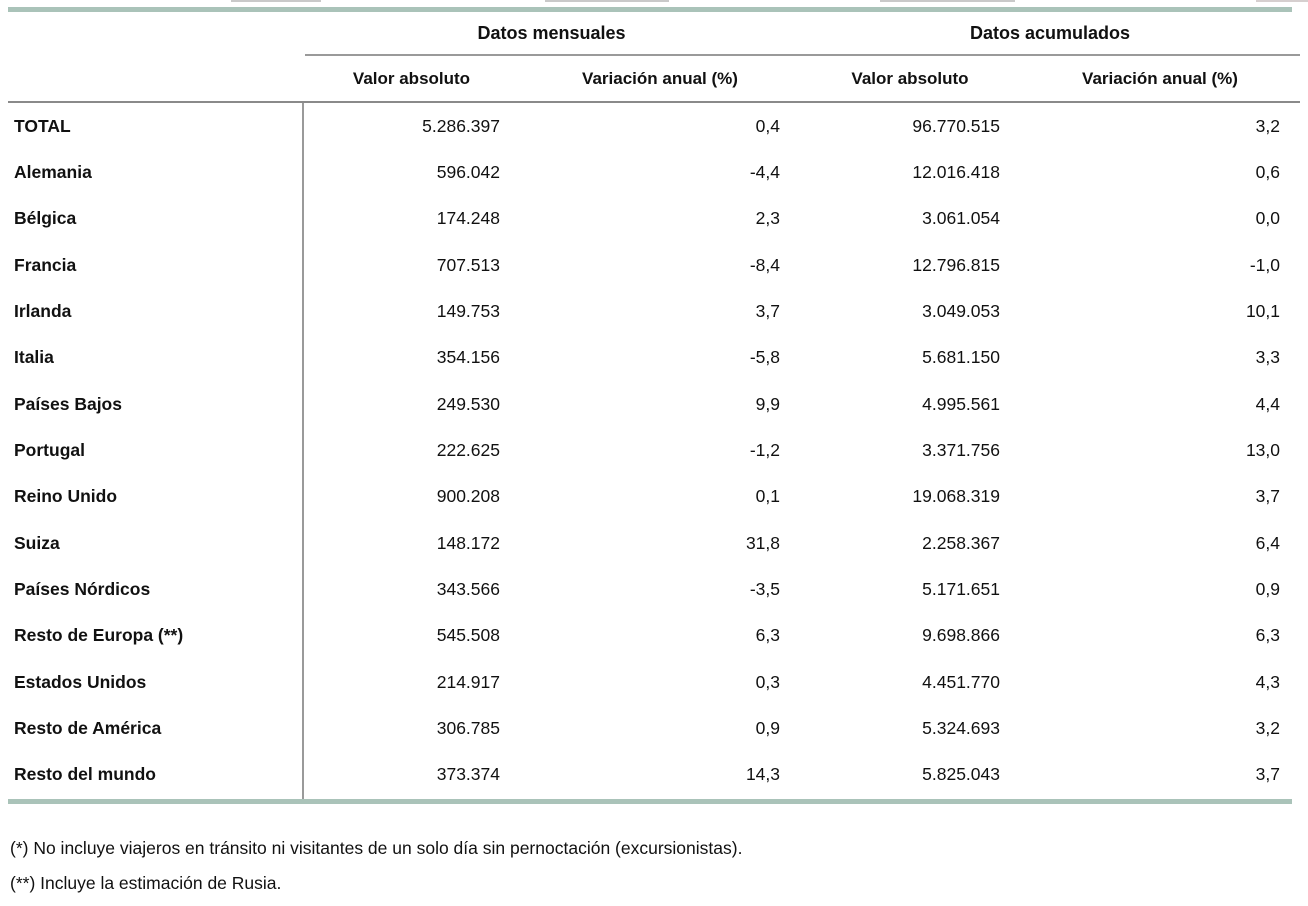  What do you see at coordinates (66, 496) in the screenshot?
I see `row-label: Reino Unido` at bounding box center [66, 496].